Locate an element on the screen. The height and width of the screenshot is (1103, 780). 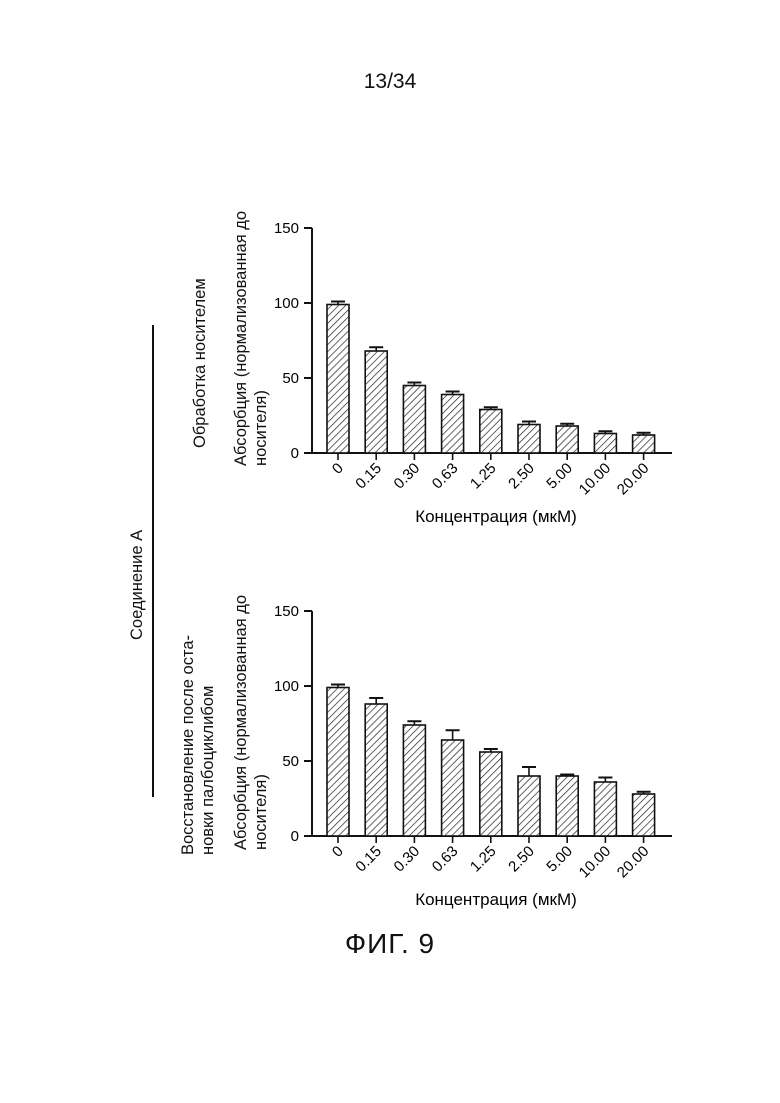
bottom-x-tick-label: 0.15 is located at coordinates (368, 859).